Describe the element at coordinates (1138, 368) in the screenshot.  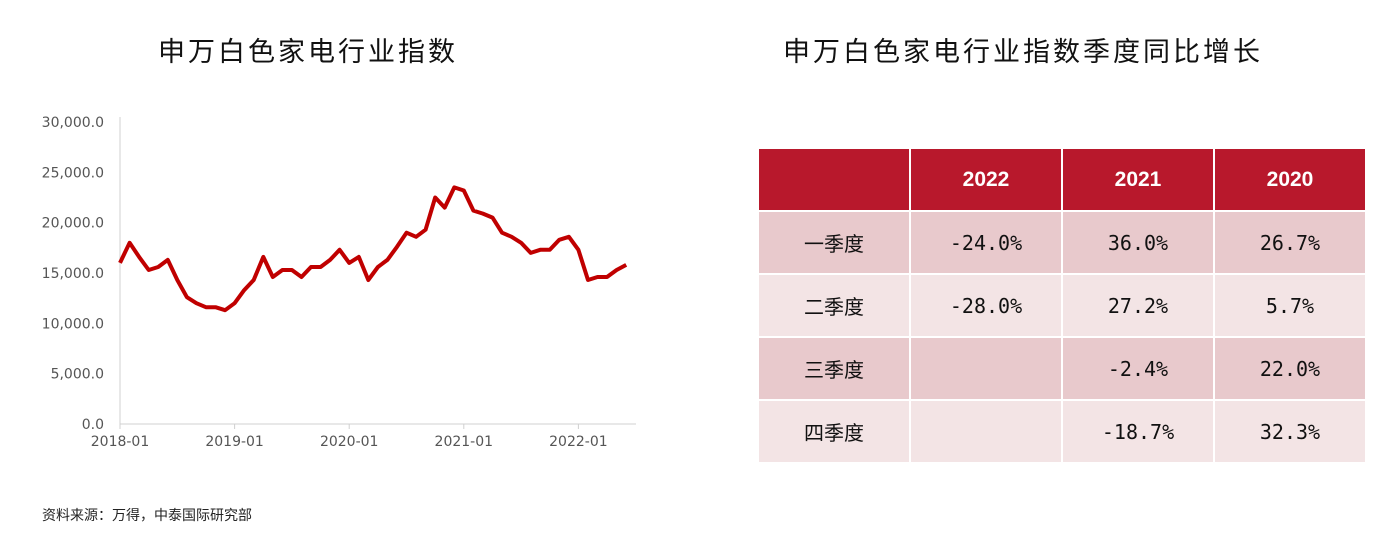
I see `table-cell: -2.4%` at that location.